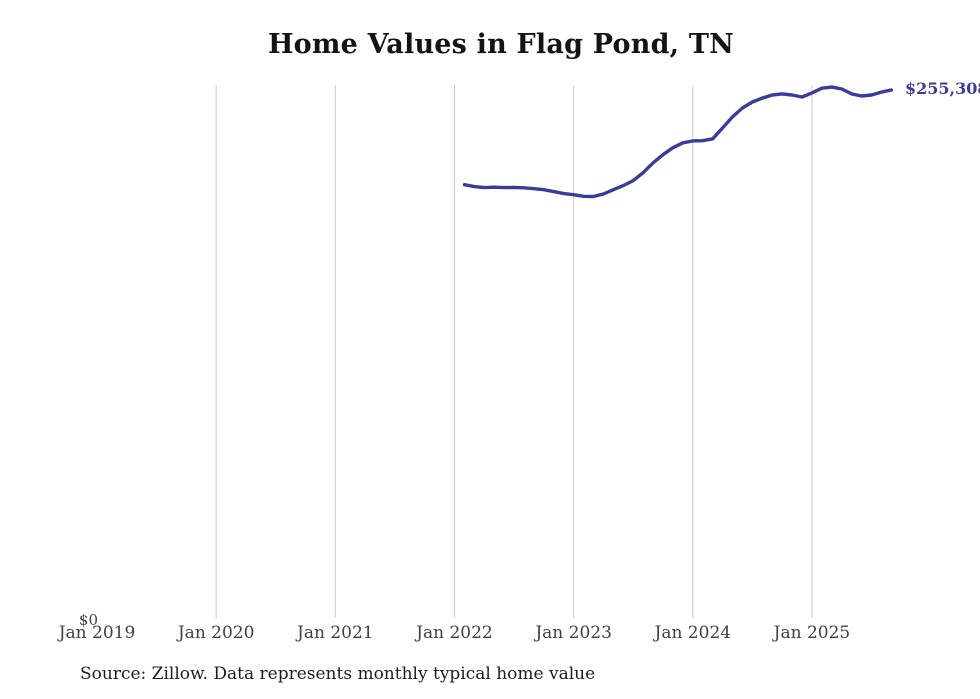  Describe the element at coordinates (501, 44) in the screenshot. I see `chart-title: Home Values in Flag Pond, TN` at that location.